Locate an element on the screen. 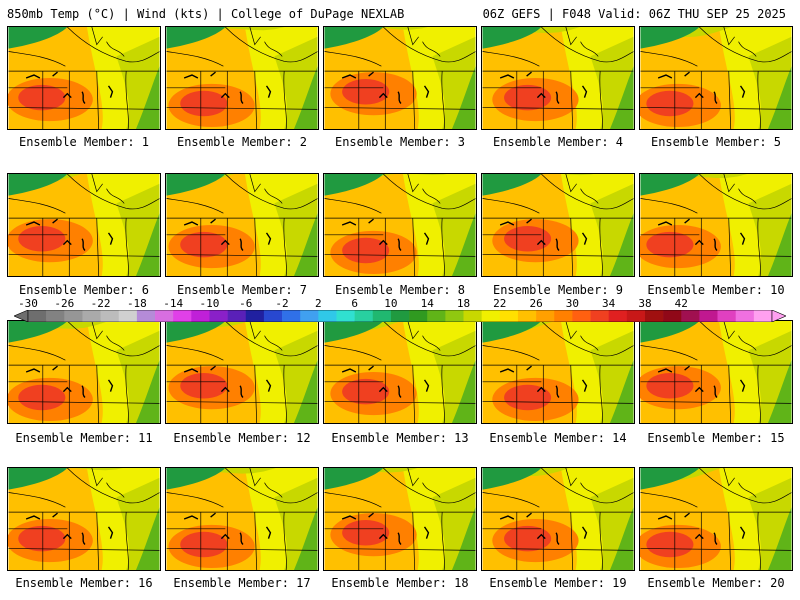  temperature-colorbar is located at coordinates (400, 316).